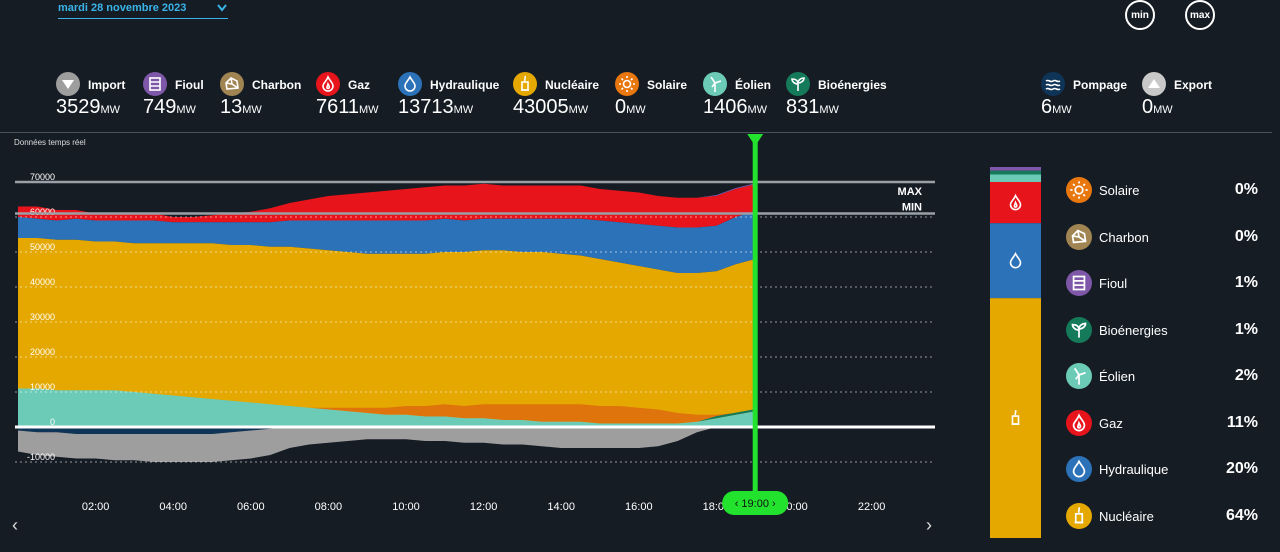 This screenshot has width=1280, height=552. What do you see at coordinates (1015, 172) in the screenshot?
I see `stack-segment-bioenergies` at bounding box center [1015, 172].